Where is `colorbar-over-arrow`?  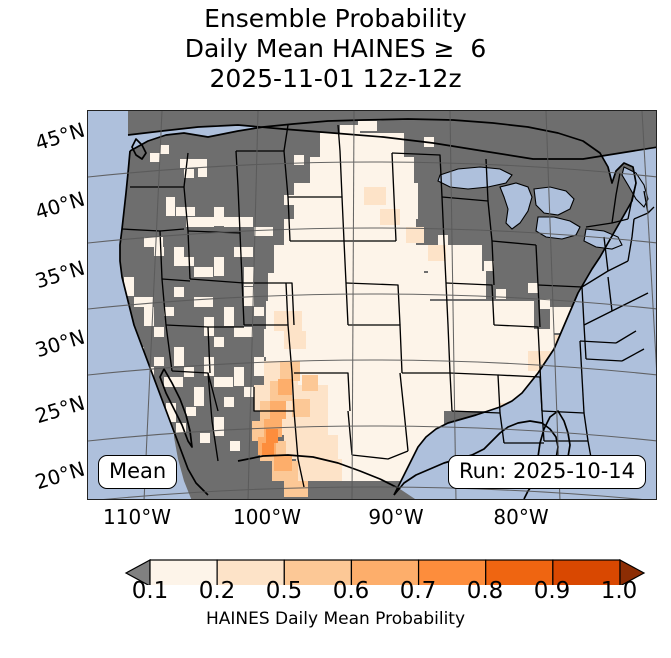 colorbar-over-arrow is located at coordinates (632, 571).